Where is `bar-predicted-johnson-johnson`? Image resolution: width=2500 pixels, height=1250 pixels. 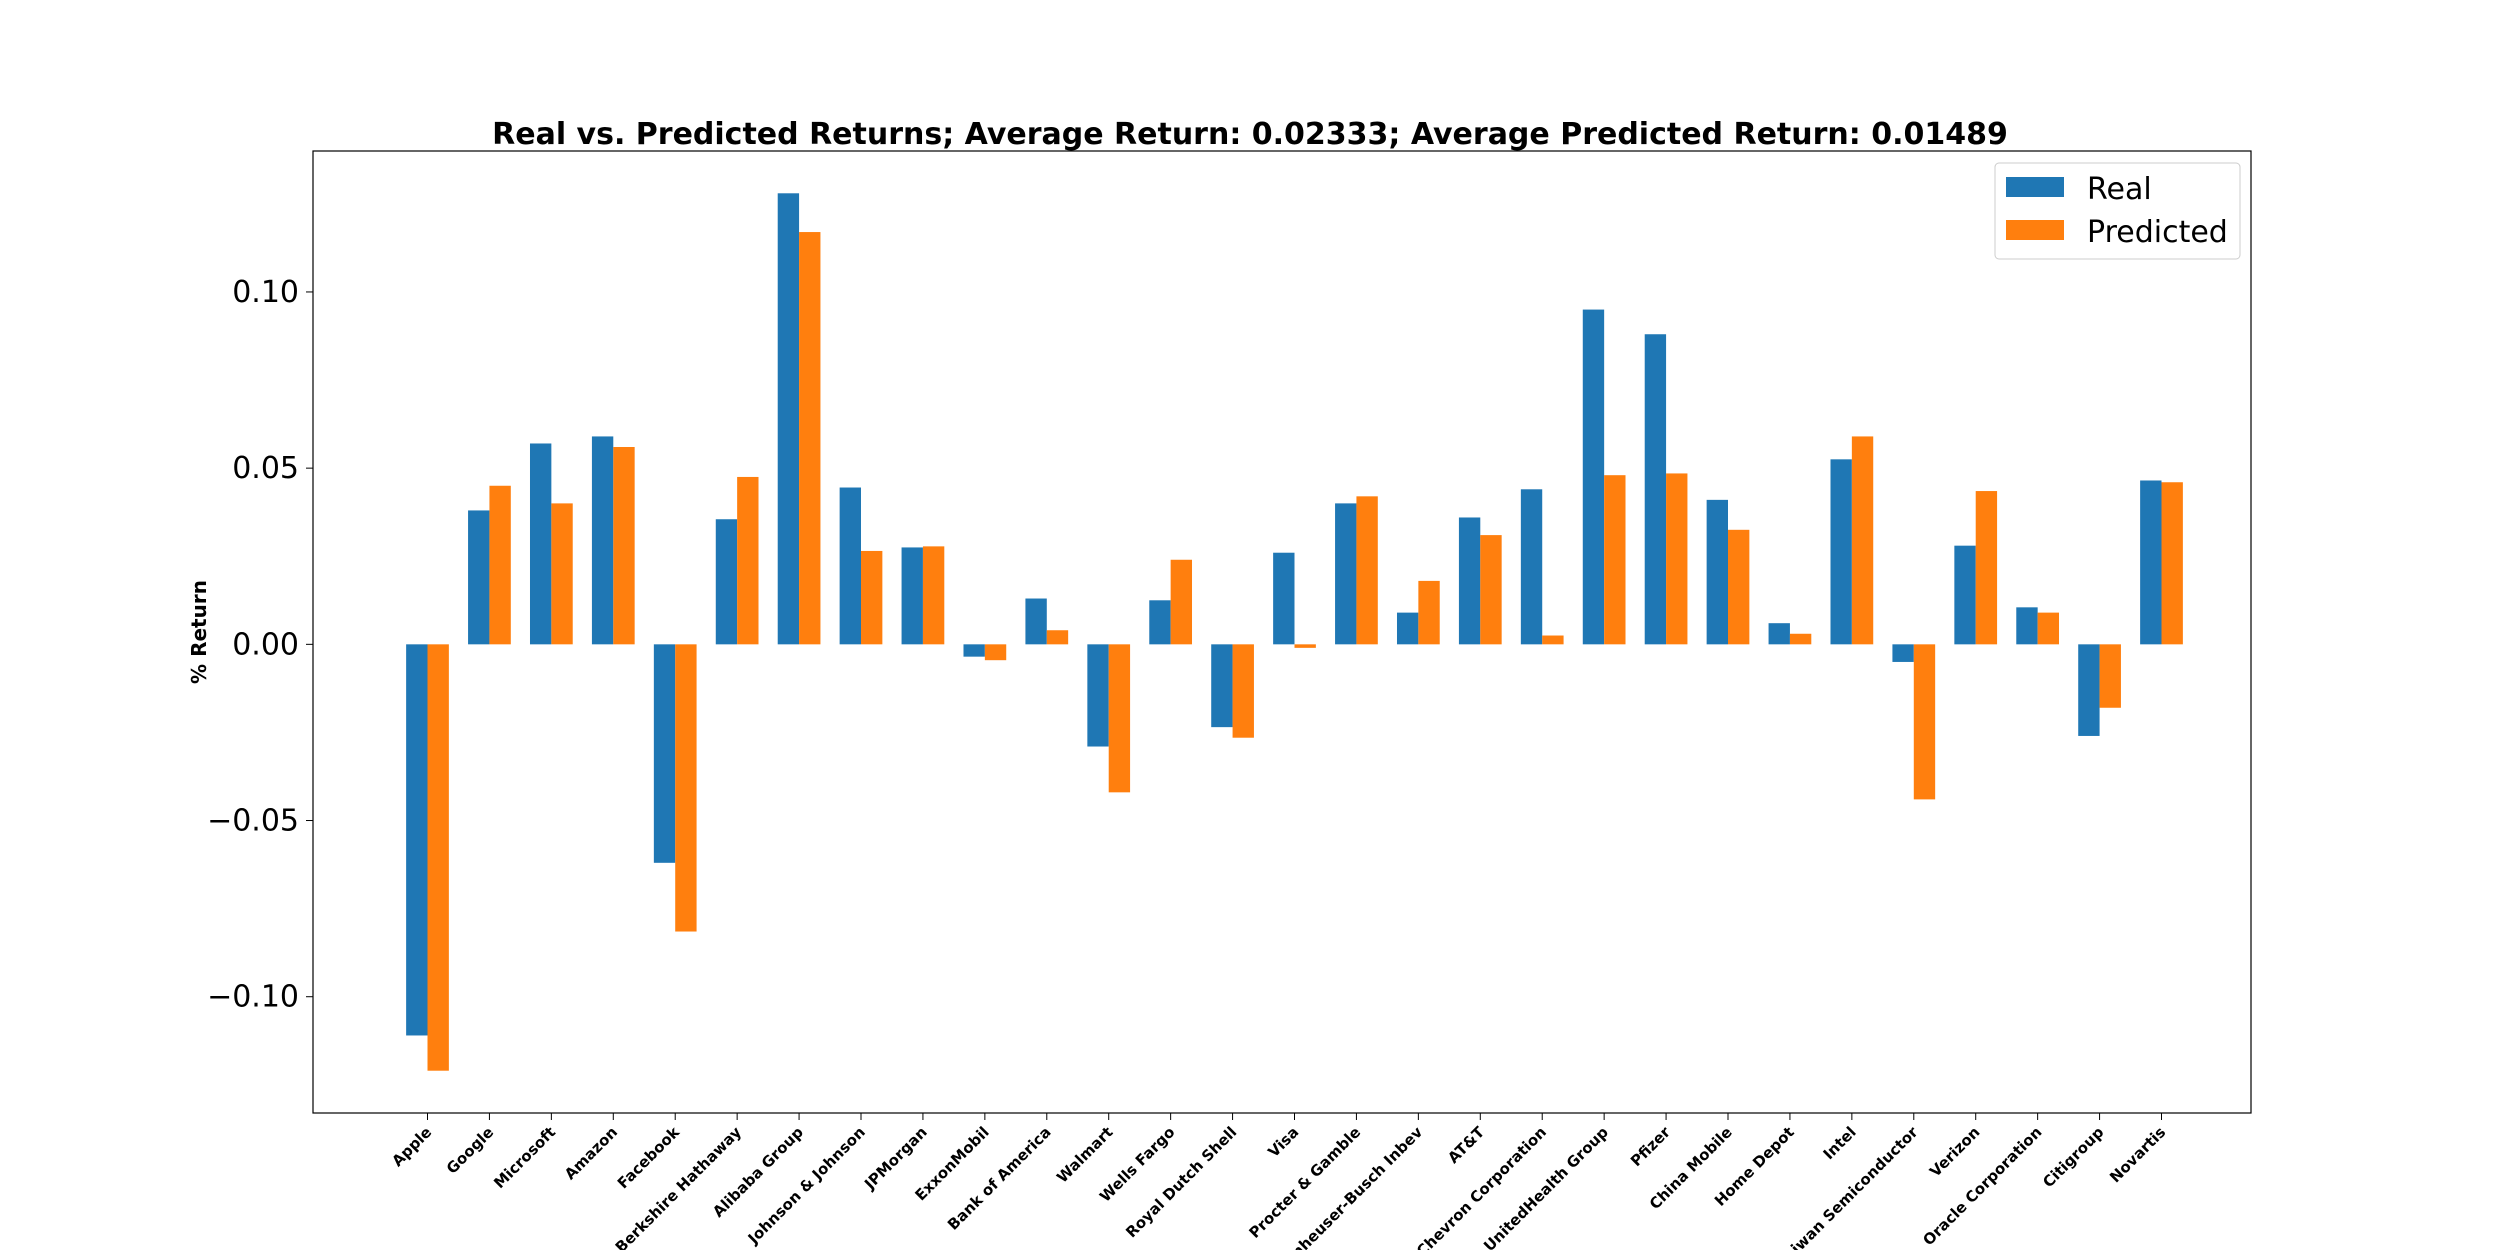
bar-predicted-johnson-johnson is located at coordinates (872, 597).